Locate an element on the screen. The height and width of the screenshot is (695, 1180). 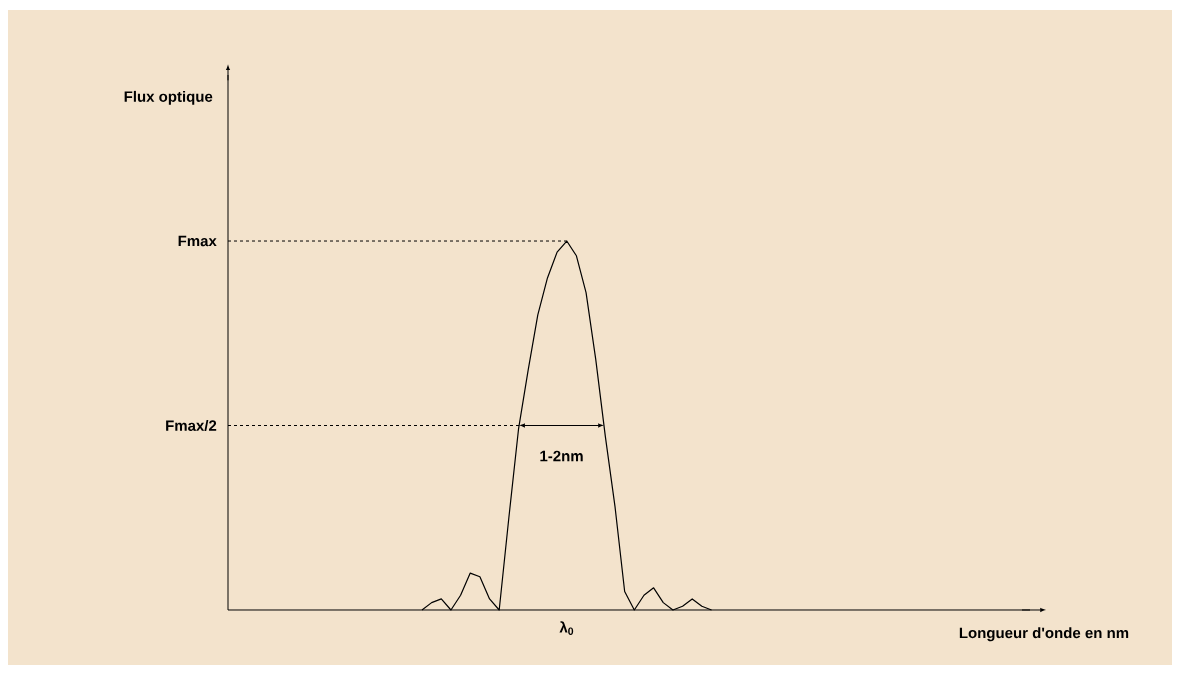
annotation: 1-2nm is located at coordinates (561, 456).